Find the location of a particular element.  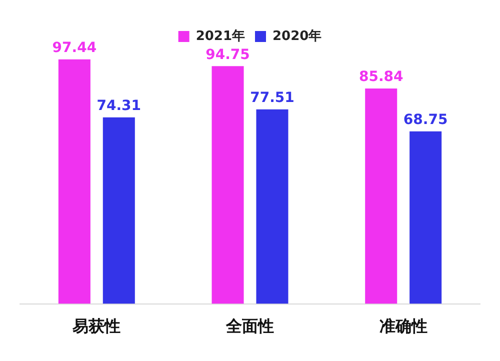

x-tick-label: 准确性 is located at coordinates (403, 326).